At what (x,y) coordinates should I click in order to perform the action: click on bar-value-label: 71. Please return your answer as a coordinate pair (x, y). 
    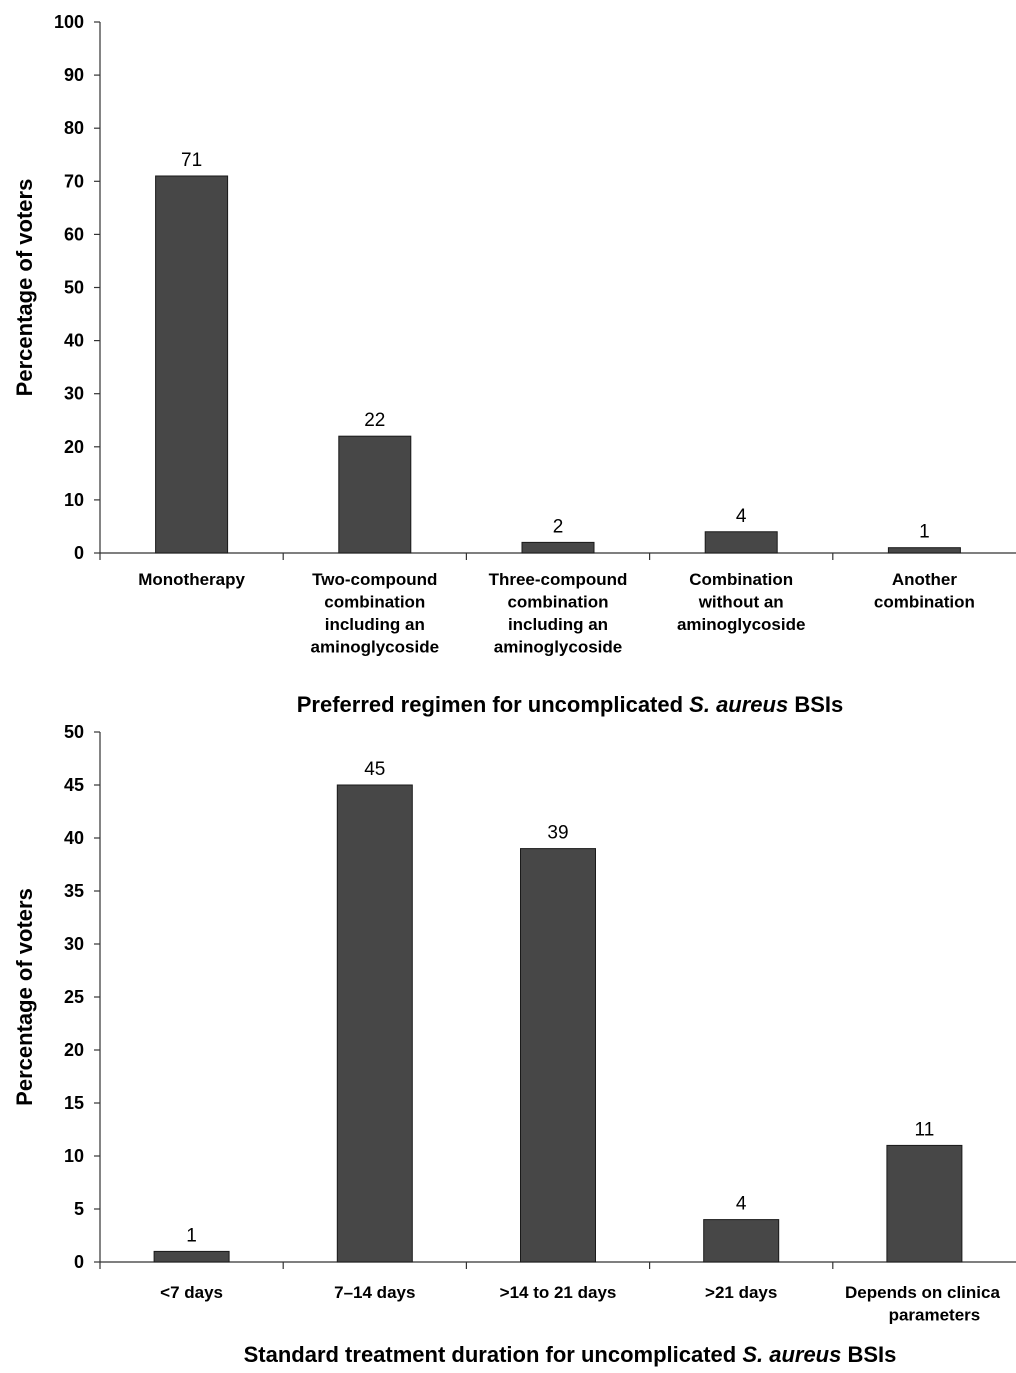
    Looking at the image, I should click on (191, 160).